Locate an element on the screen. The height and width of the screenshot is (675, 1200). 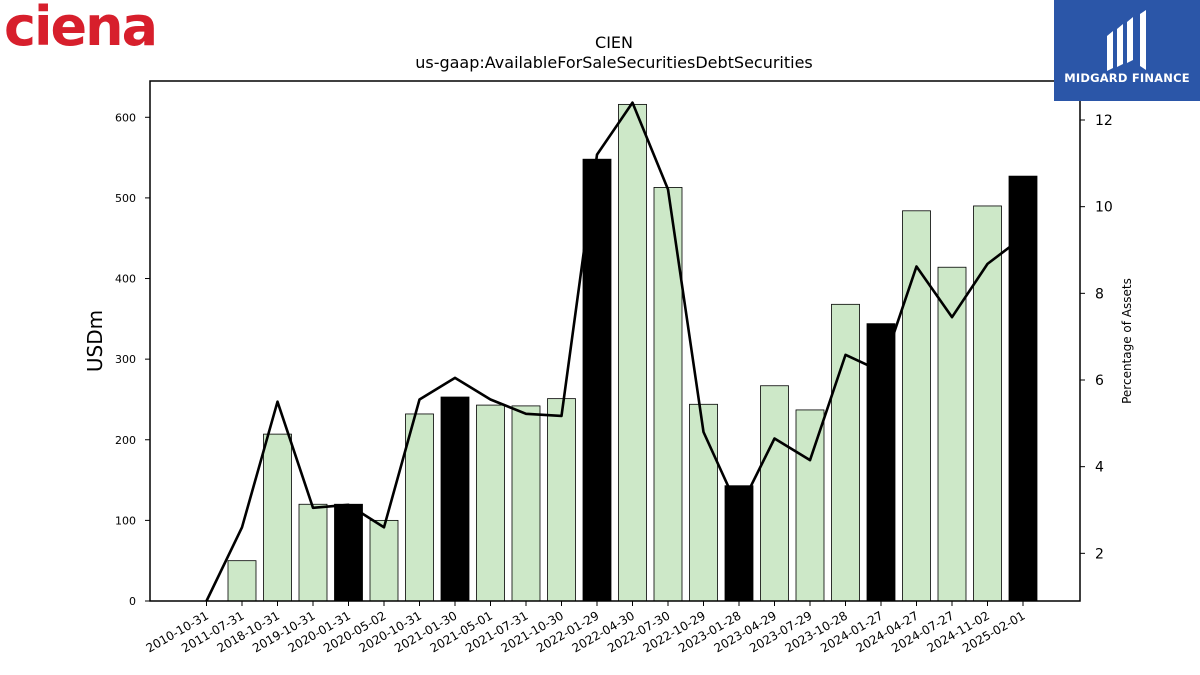
y2-tick-label: 10 is located at coordinates (1104, 208).